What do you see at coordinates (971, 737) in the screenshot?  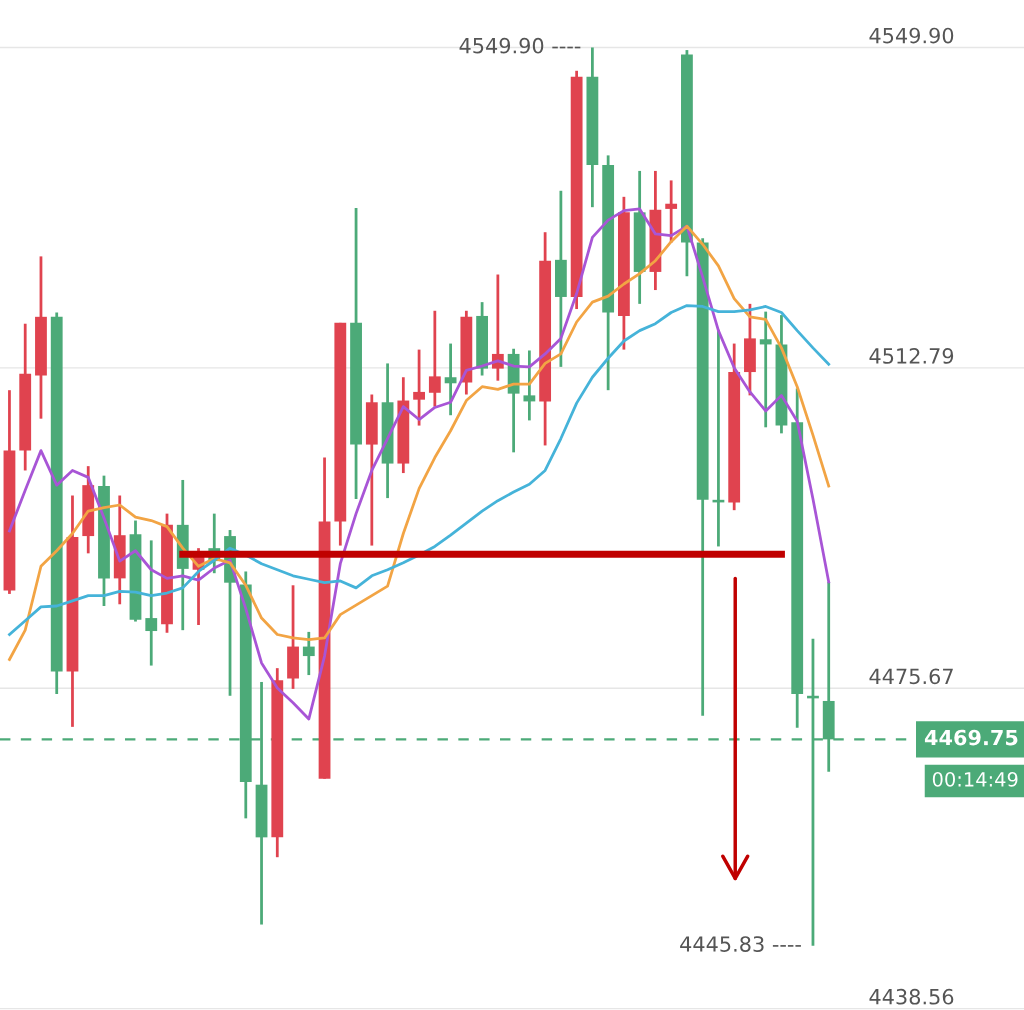 I see `ref-line-label: 4469.75` at bounding box center [971, 737].